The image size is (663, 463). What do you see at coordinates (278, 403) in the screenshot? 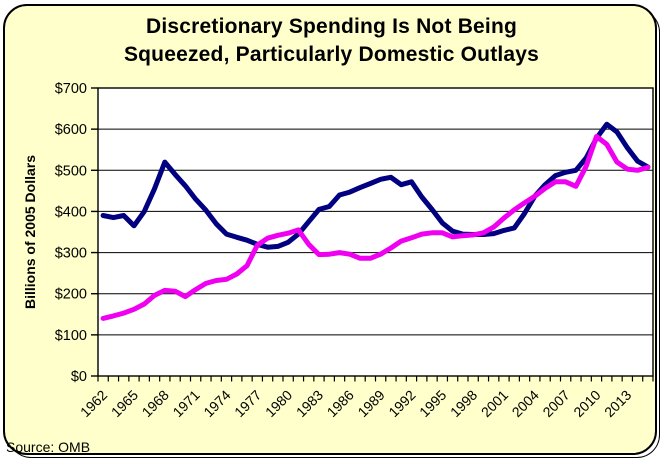
I see `x-tick-label: 1980` at bounding box center [278, 403].